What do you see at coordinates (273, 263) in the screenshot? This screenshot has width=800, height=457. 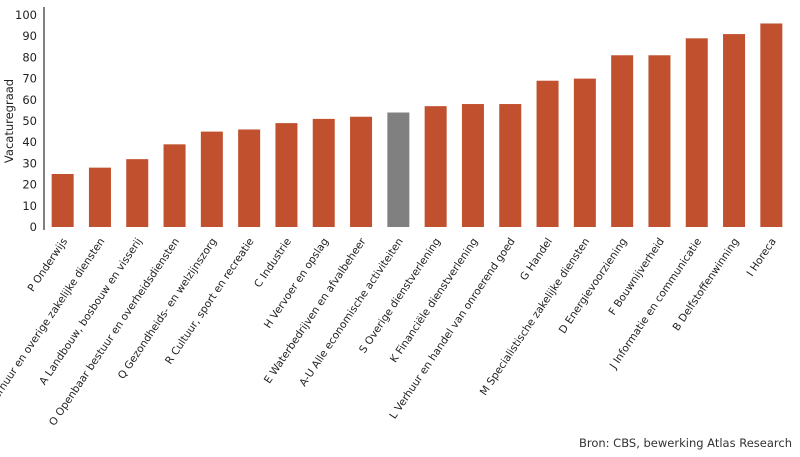 I see `x-tick-label: C Industrie` at bounding box center [273, 263].